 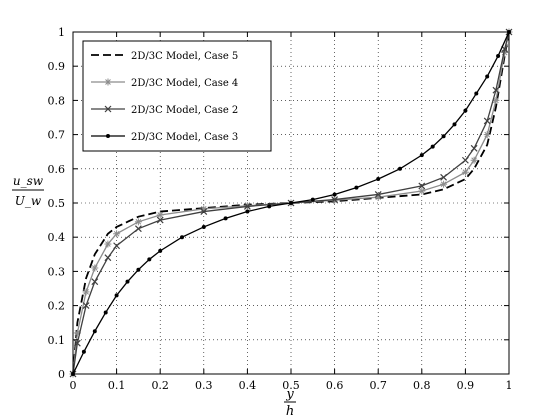 I want to click on y-axis-label: u_sw U_w, so click(x=28, y=191).